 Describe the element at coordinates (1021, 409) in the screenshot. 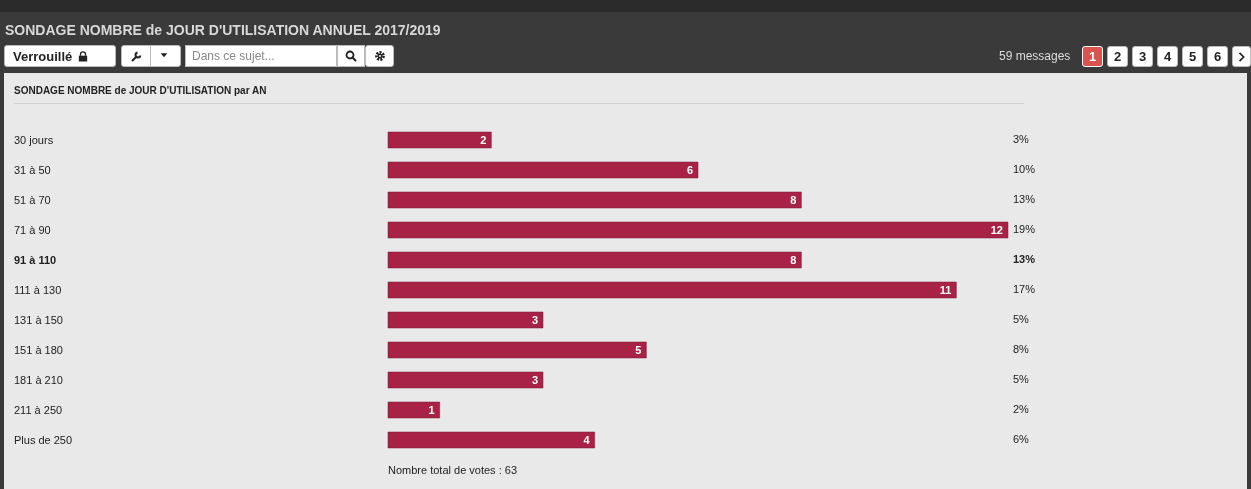

I see `text: 2%` at that location.